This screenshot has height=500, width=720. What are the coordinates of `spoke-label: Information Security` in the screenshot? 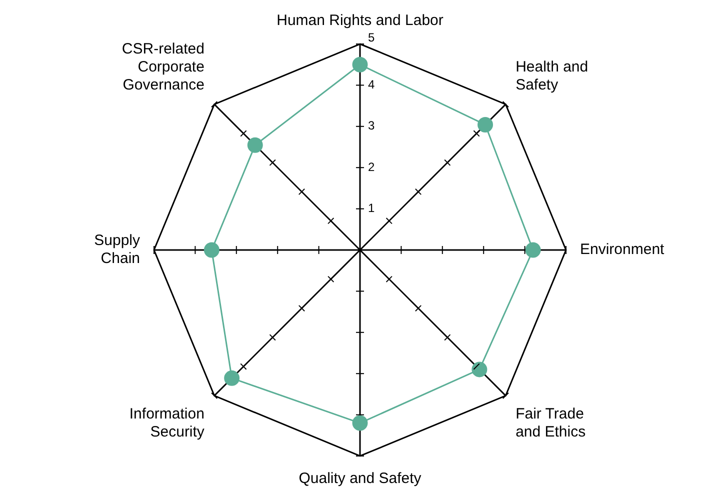 It's located at (167, 423).